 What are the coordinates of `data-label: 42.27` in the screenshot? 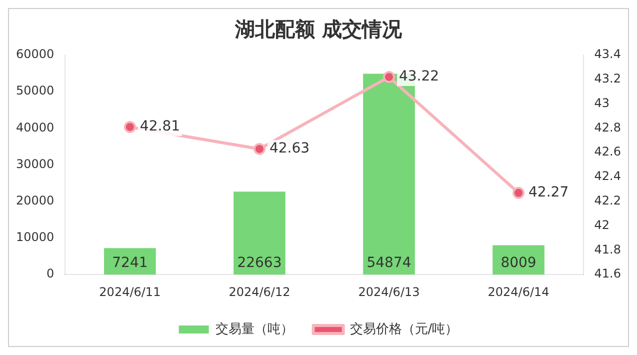 It's located at (548, 192).